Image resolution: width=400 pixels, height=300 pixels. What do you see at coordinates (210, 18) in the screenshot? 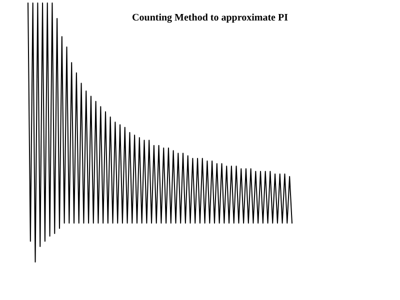
I see `text: Counting Method to approximate PI` at bounding box center [210, 18].